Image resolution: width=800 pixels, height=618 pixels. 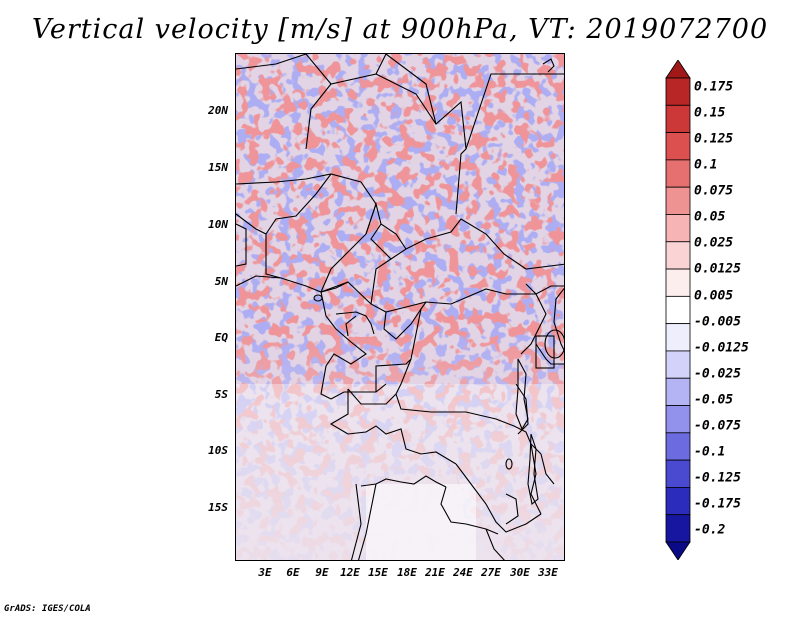 I want to click on colorbar-label-3: 0.1, so click(x=706, y=165).